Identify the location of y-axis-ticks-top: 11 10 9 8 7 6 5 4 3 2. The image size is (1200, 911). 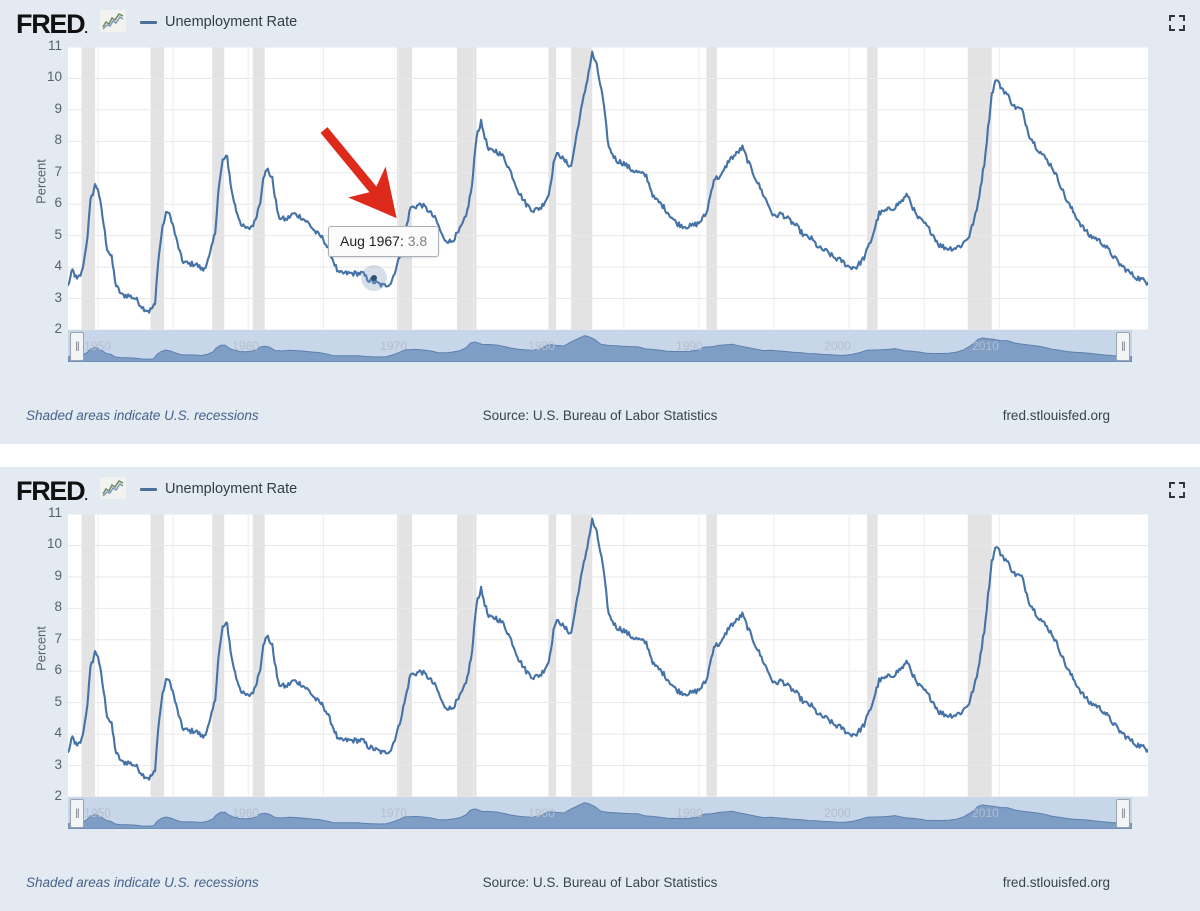
(45, 187).